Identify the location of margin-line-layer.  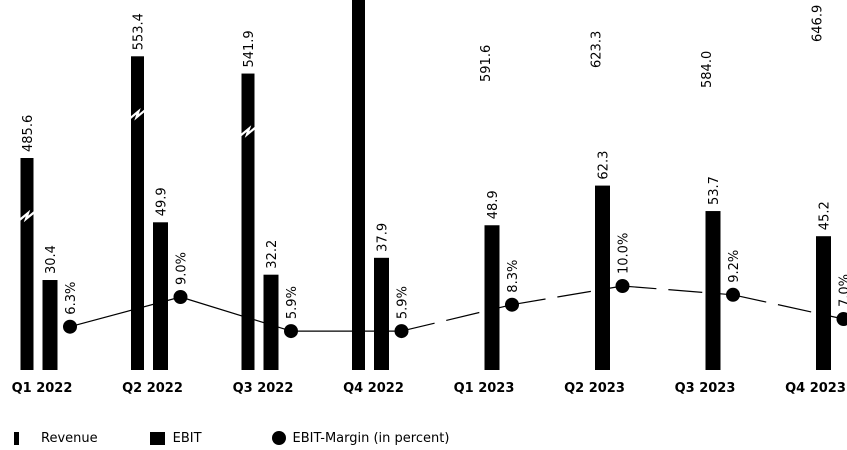
(455, 309).